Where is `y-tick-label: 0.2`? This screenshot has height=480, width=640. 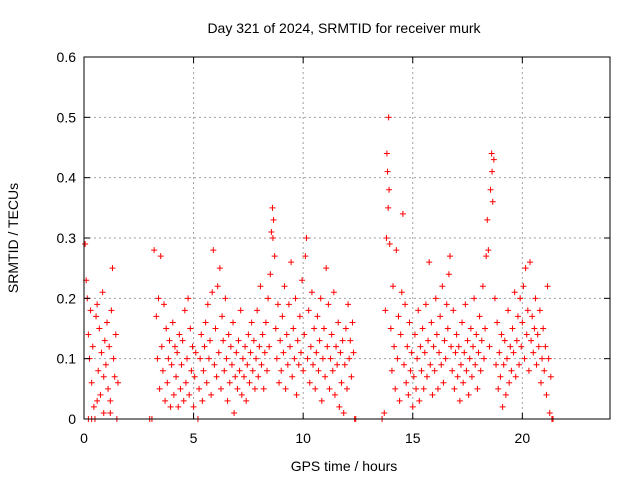 y-tick-label: 0.2 is located at coordinates (67, 298).